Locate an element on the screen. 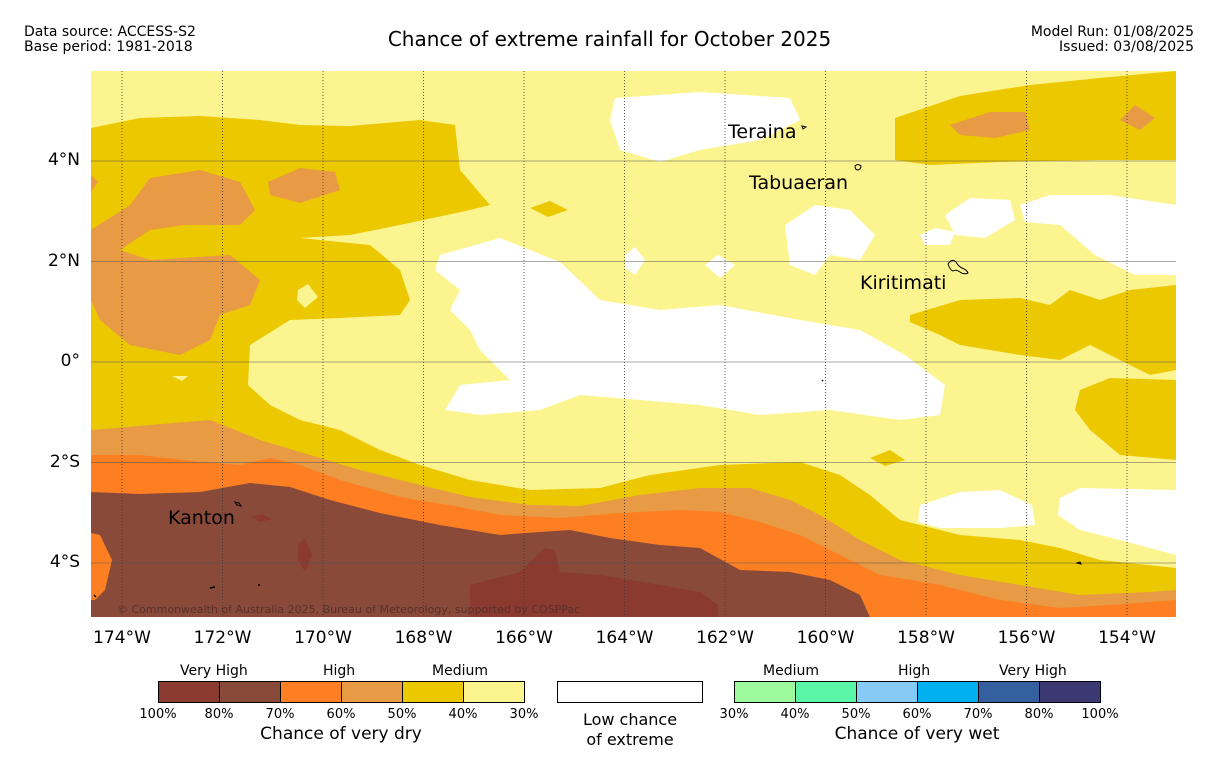  contour-low-east4 is located at coordinates (937, 236).